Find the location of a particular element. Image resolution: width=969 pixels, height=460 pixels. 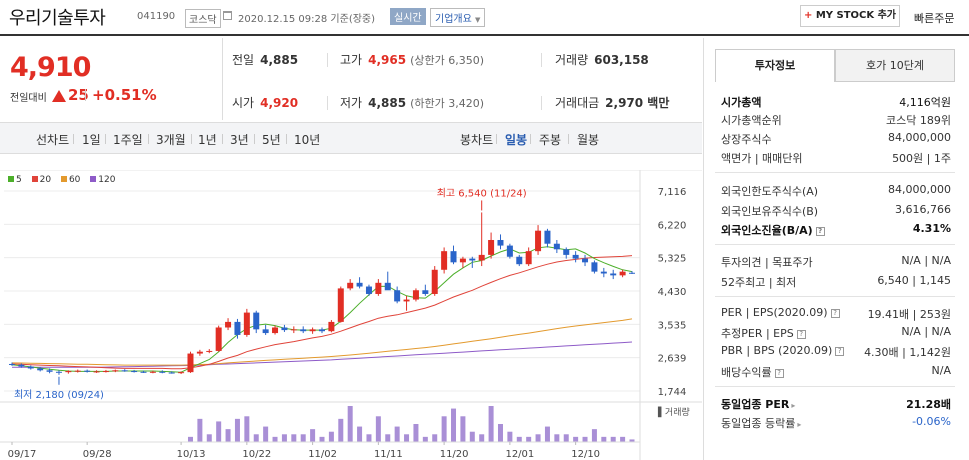

y-tick-label: 7,116 is located at coordinates (672, 192).